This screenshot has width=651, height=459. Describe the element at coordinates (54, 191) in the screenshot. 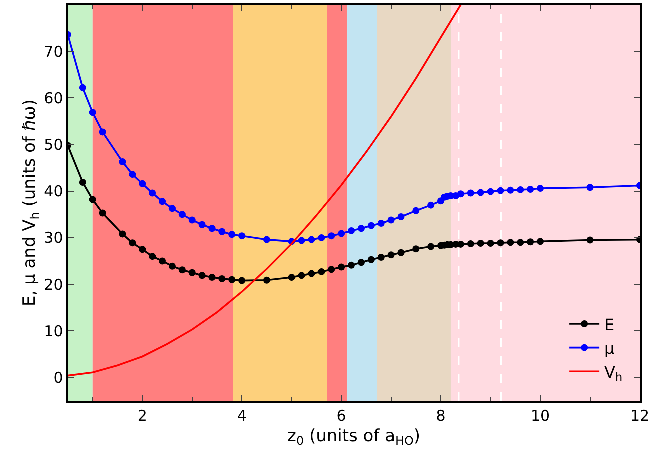

I see `y-tick-label: 40` at that location.